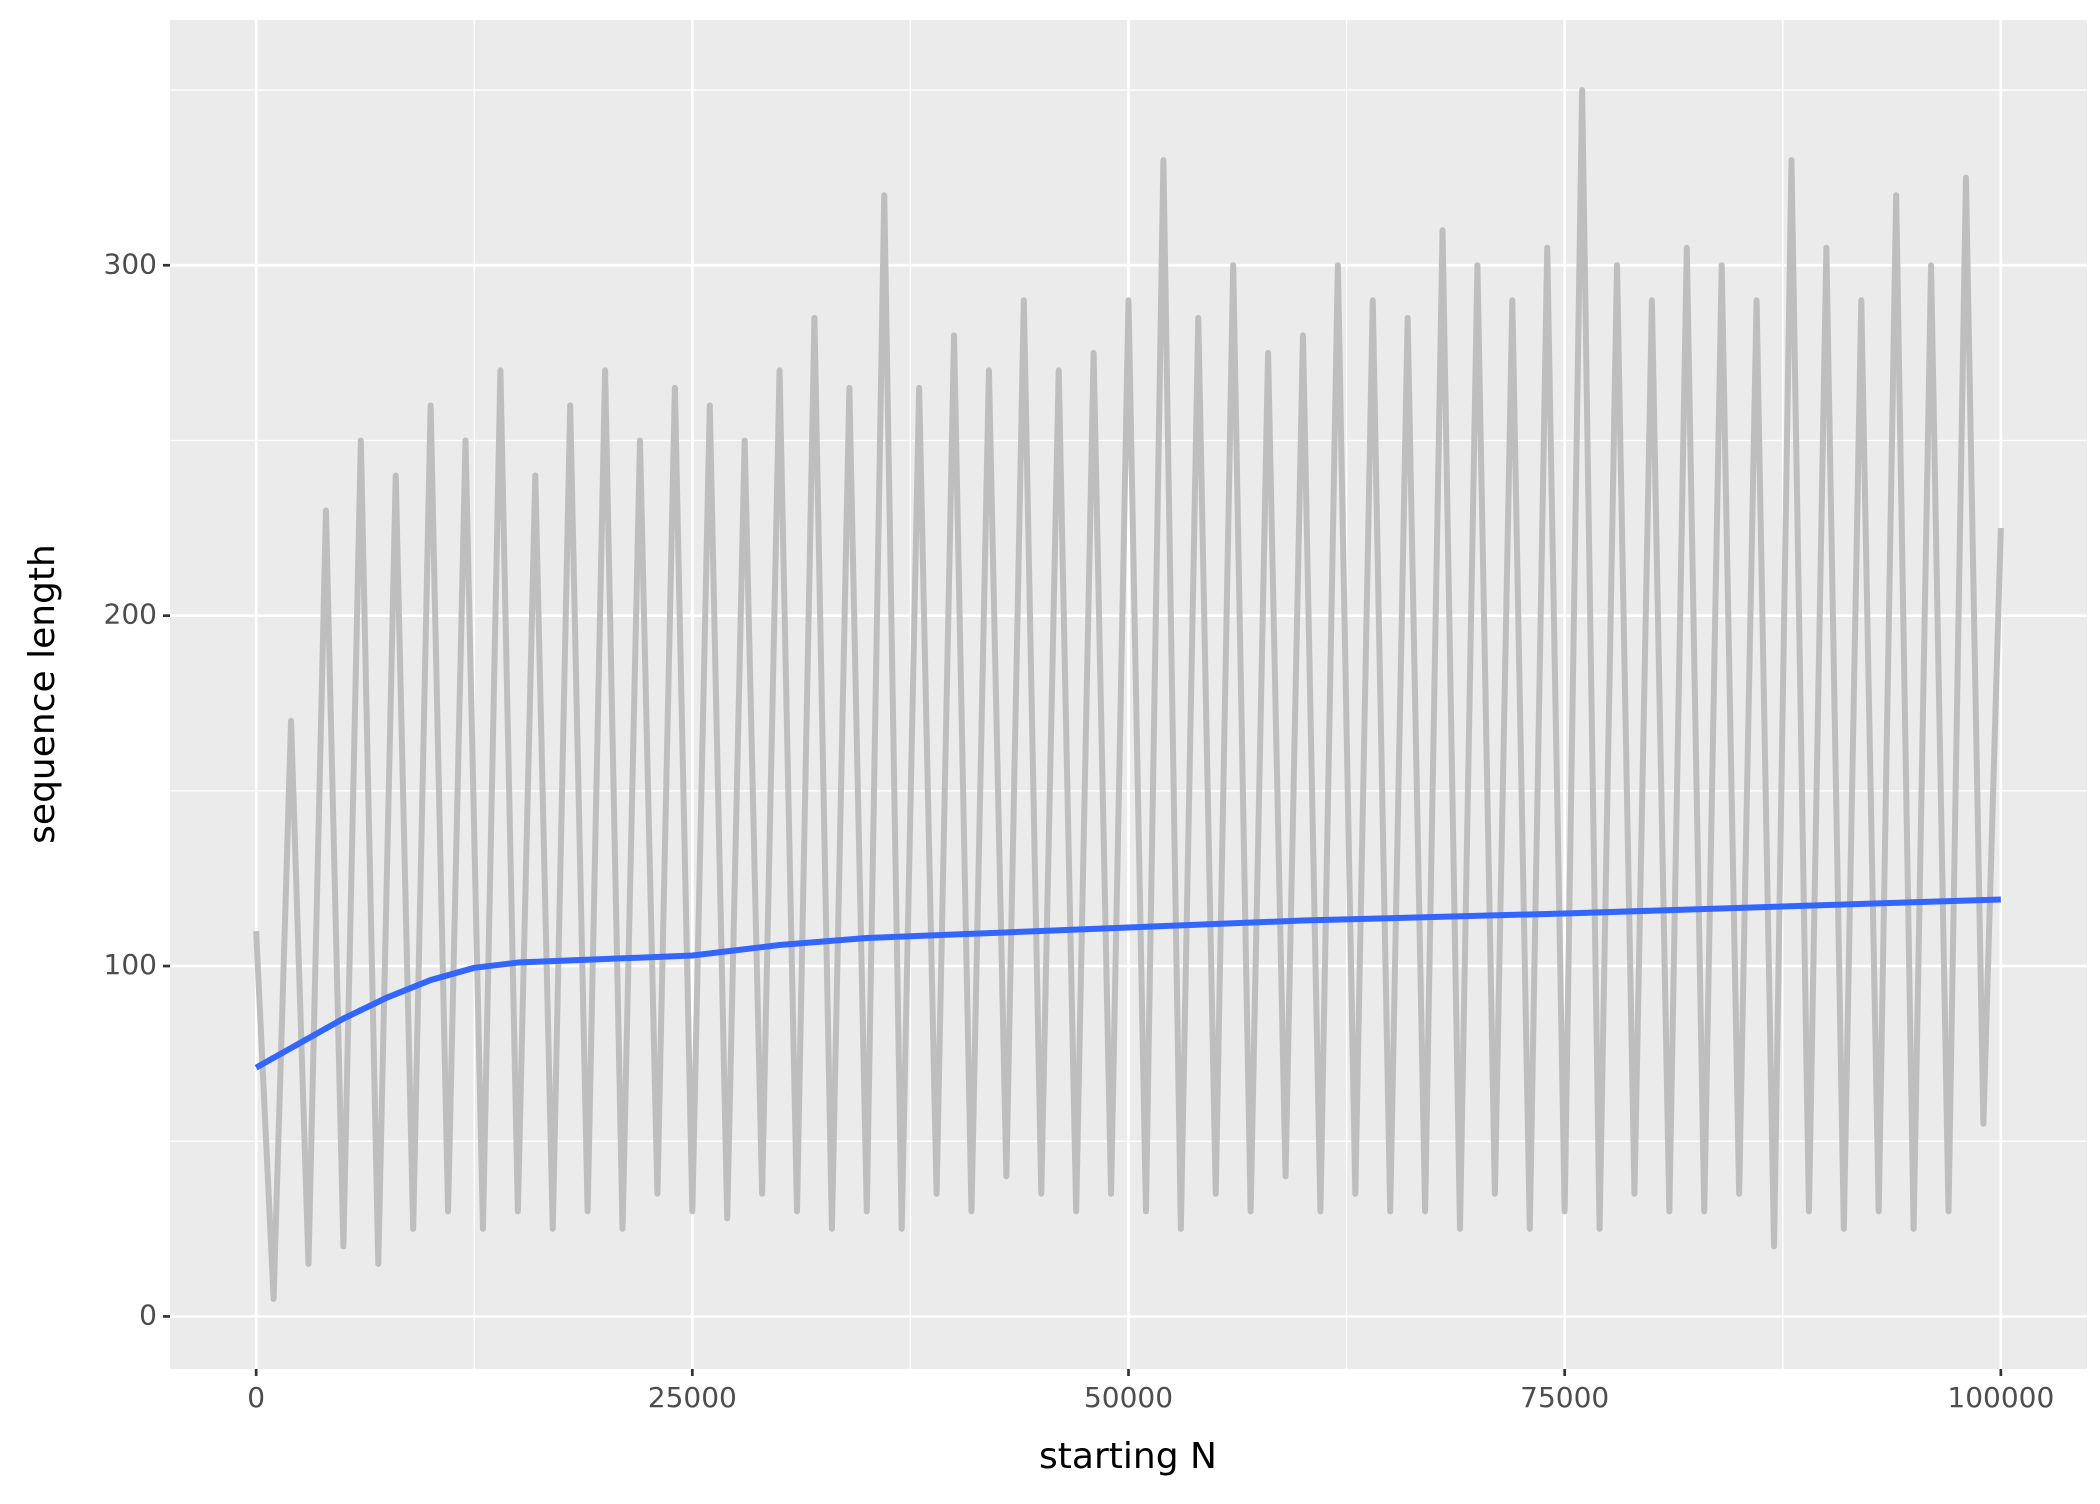 The image size is (2100, 1504). Describe the element at coordinates (1128, 1456) in the screenshot. I see `x-axis-title: starting N` at that location.